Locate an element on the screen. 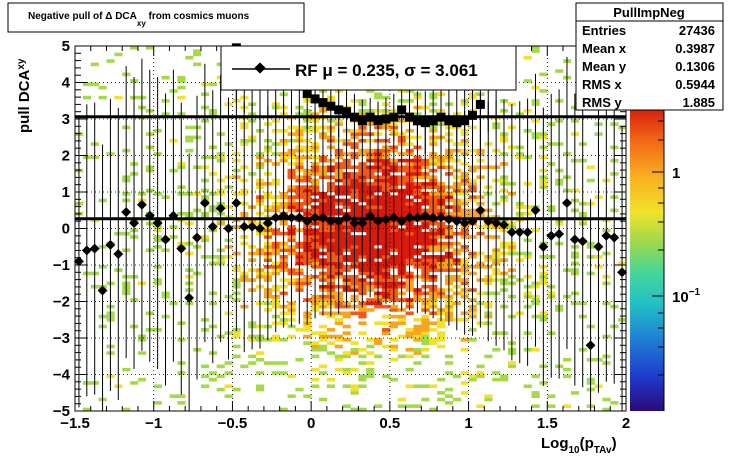 The height and width of the screenshot is (456, 738). y-tick-label: −4 is located at coordinates (62, 375).